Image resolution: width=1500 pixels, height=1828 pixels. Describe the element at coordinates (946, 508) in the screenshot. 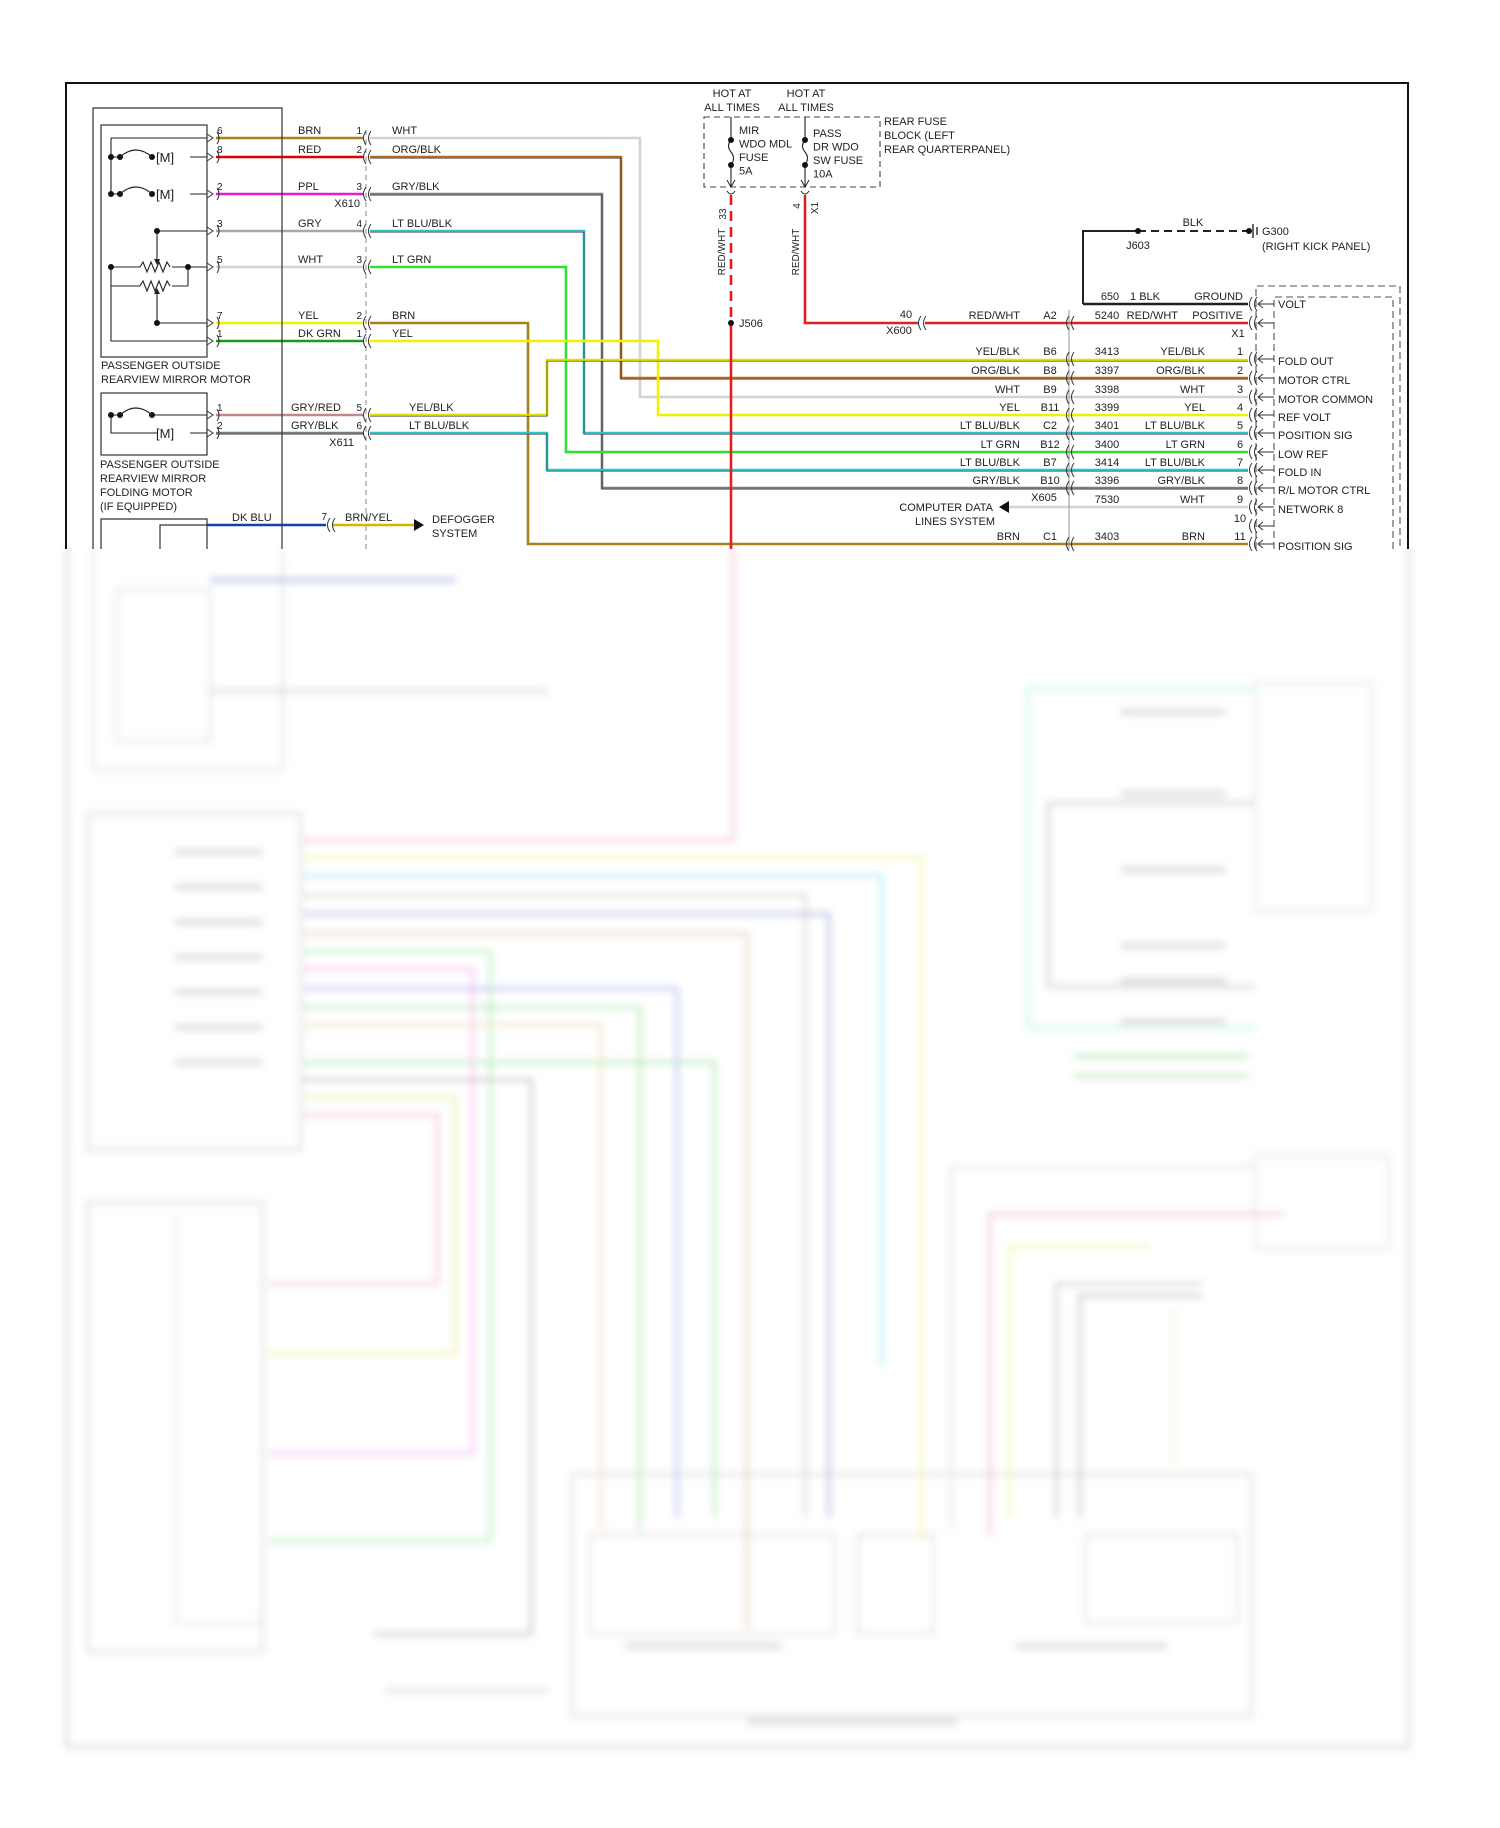

I see `label-module-data_lines-0: COMPUTER DATA` at that location.